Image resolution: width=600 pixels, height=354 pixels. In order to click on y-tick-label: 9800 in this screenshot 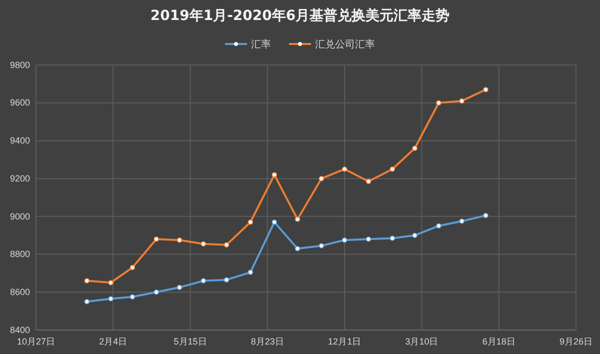, I will do `click(20, 65)`.